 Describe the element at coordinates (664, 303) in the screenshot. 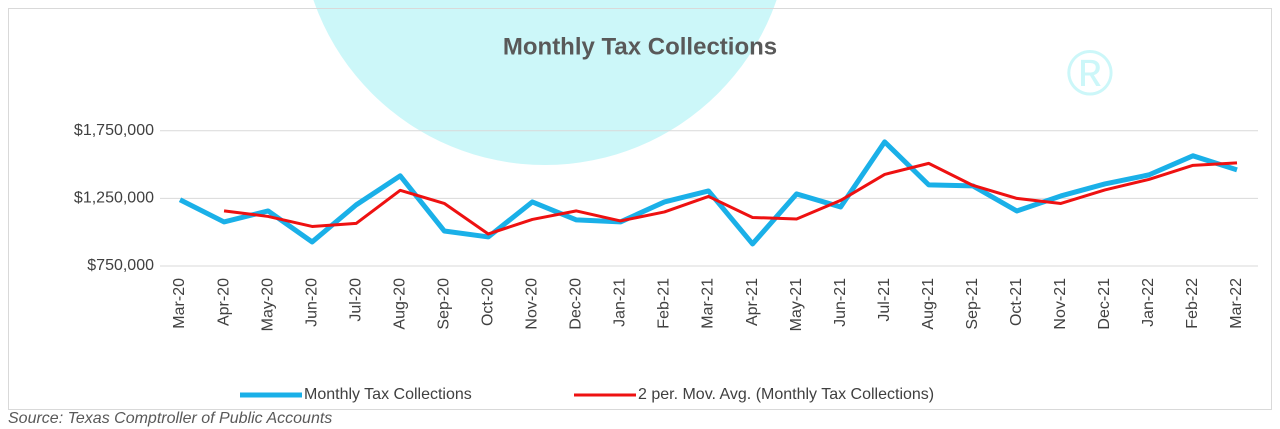

I see `x-tick-label: Feb-21` at that location.